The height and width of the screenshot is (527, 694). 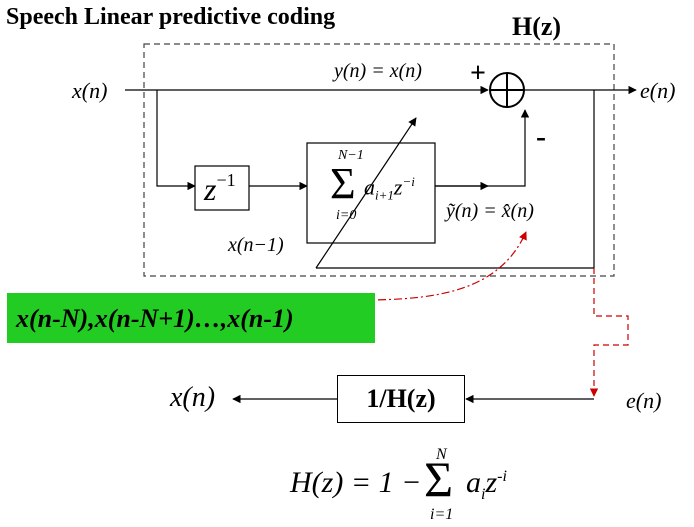 I want to click on inverse-block, so click(x=401, y=399).